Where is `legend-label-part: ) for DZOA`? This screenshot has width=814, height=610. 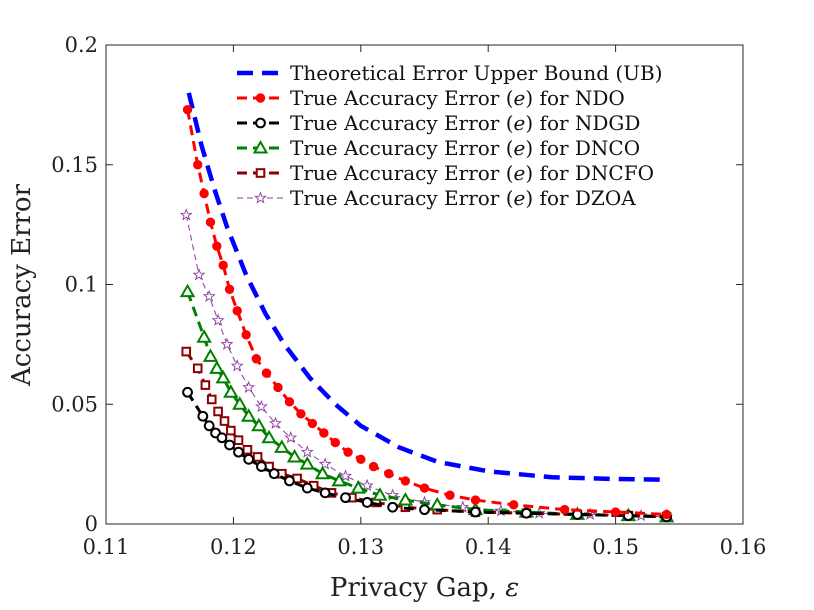
legend-label-part: ) for DZOA is located at coordinates (580, 198).